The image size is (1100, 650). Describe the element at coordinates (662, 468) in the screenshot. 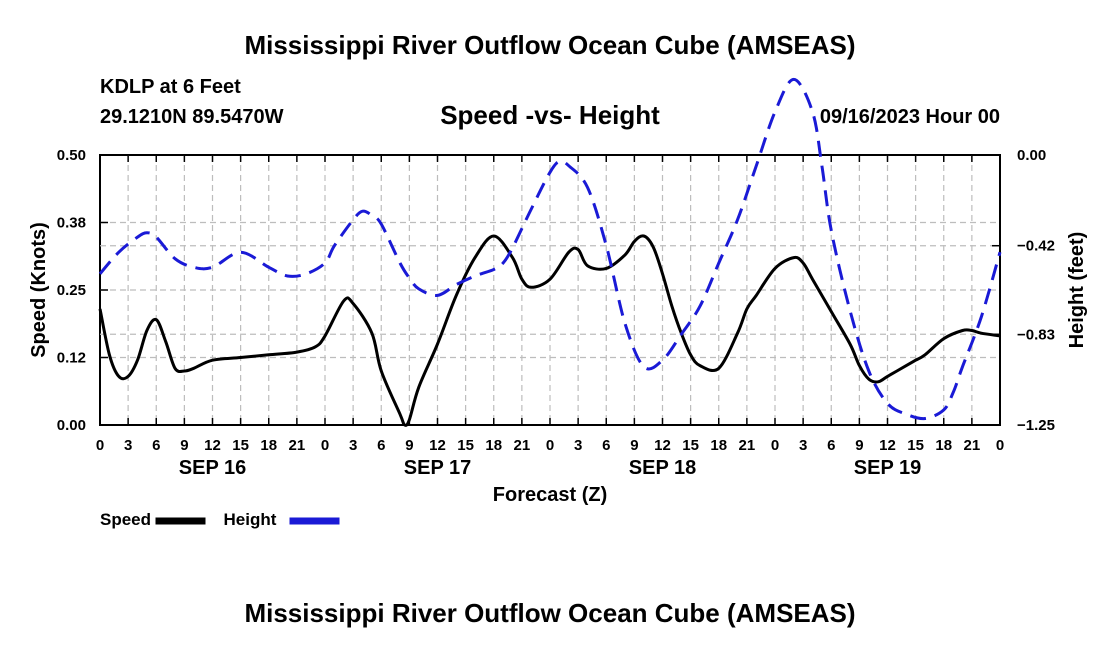

I see `day-label: SEP 18` at that location.